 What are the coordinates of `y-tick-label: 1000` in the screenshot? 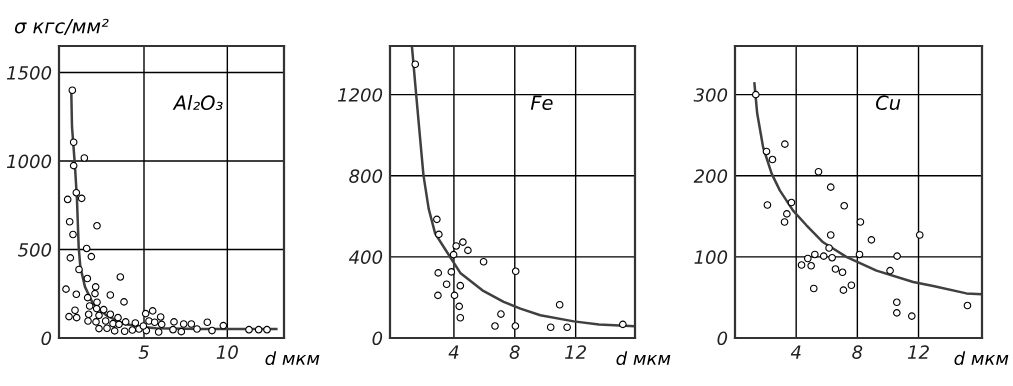 It's located at (29, 161).